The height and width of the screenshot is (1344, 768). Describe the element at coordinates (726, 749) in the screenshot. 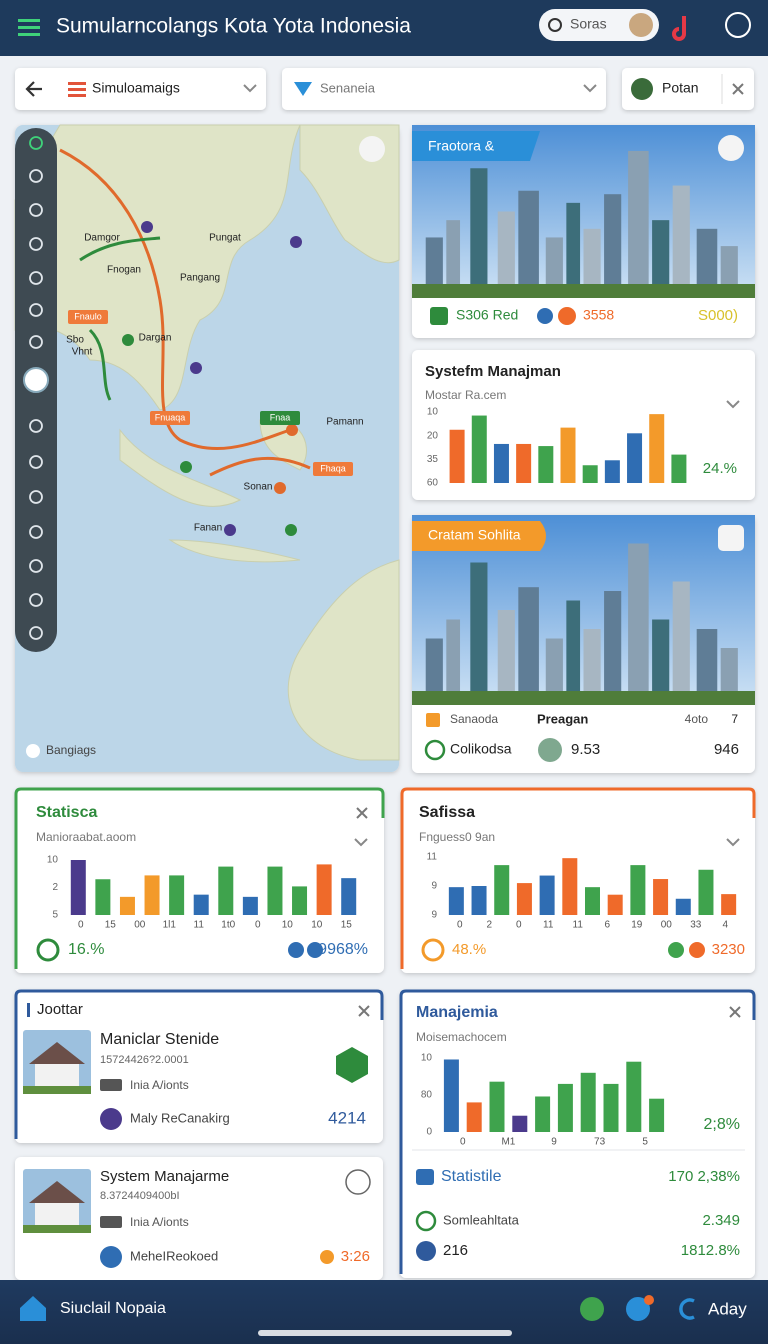

I see `label: 946` at that location.